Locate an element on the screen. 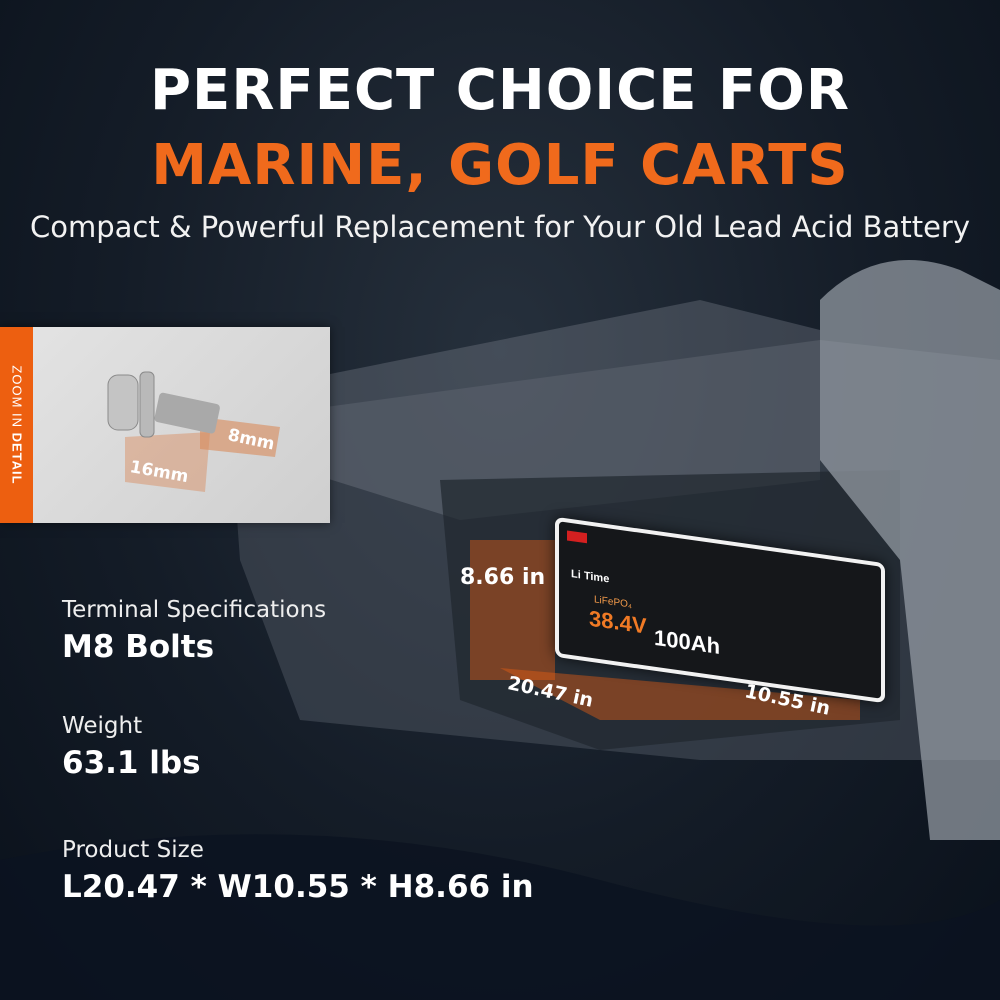 This screenshot has width=1000, height=1000. battery-voltage: 38.4V is located at coordinates (618, 622).